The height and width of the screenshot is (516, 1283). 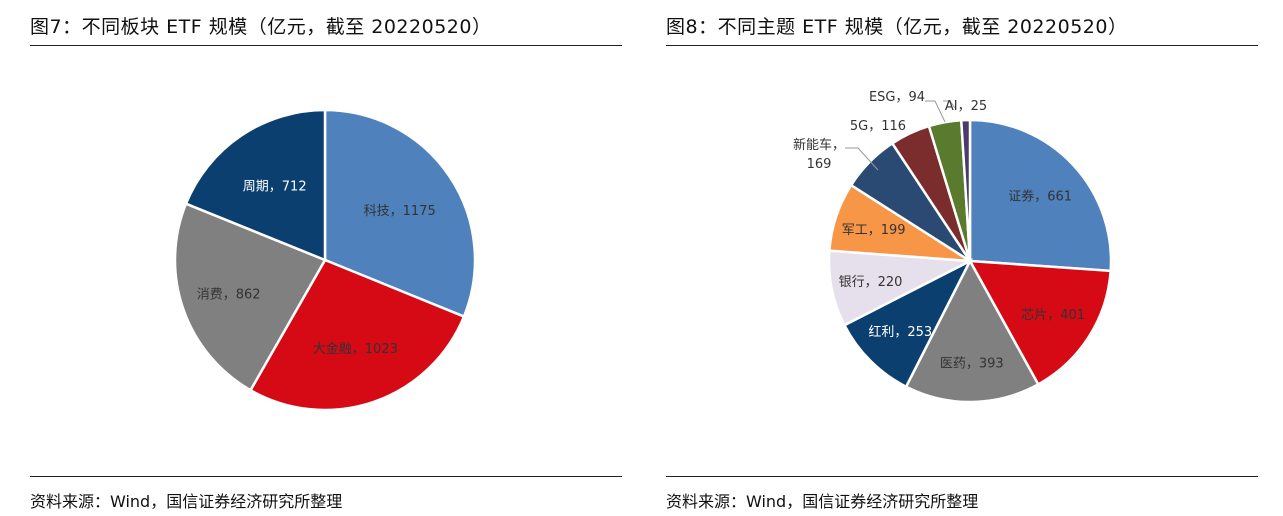 I want to click on data-label: 医药，393, so click(x=972, y=364).